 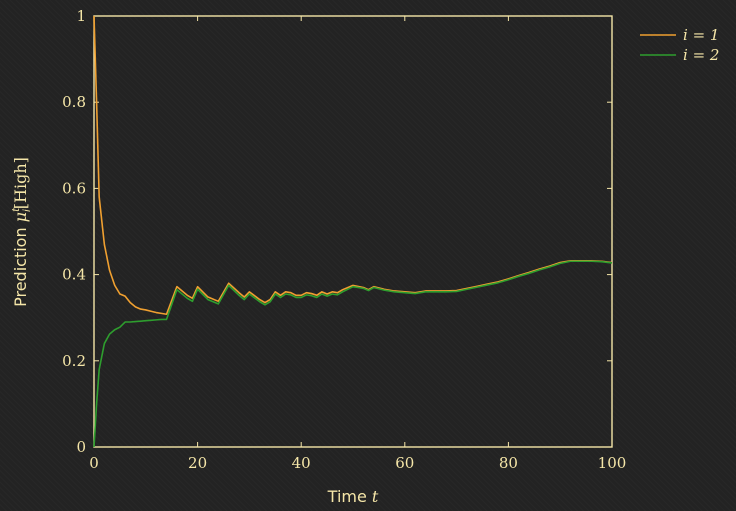 What do you see at coordinates (701, 55) in the screenshot?
I see `legend-label-2: i = 2` at bounding box center [701, 55].